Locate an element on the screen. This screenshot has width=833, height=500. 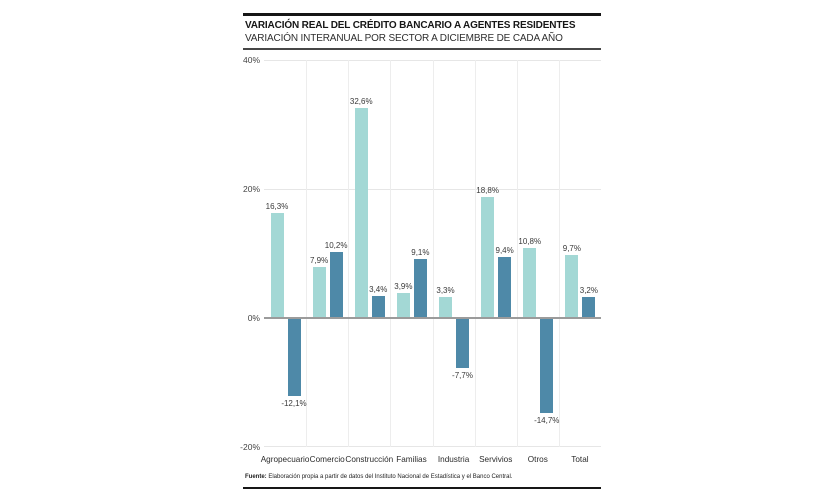
zero-line is located at coordinates (432, 318).